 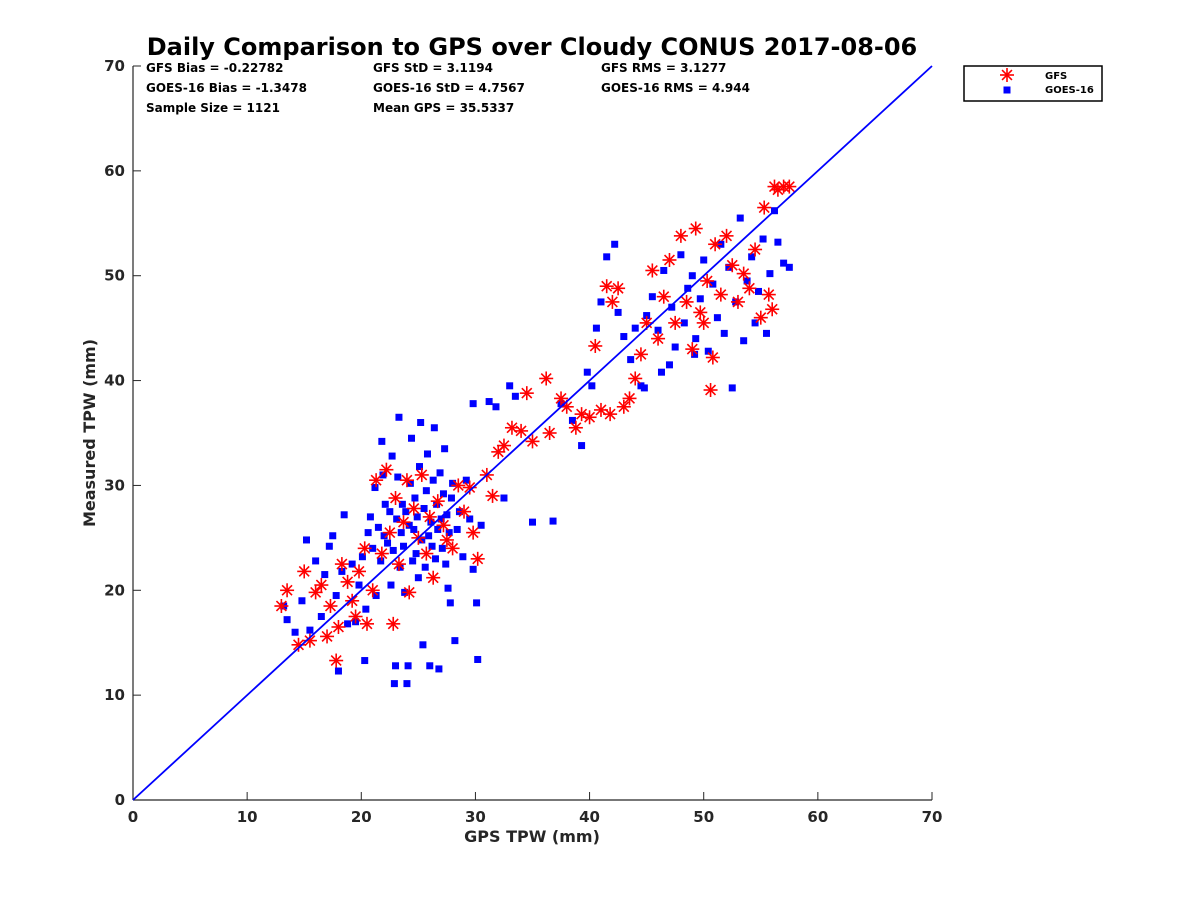 I want to click on legend-label-gfs: GFS, so click(x=1056, y=76).